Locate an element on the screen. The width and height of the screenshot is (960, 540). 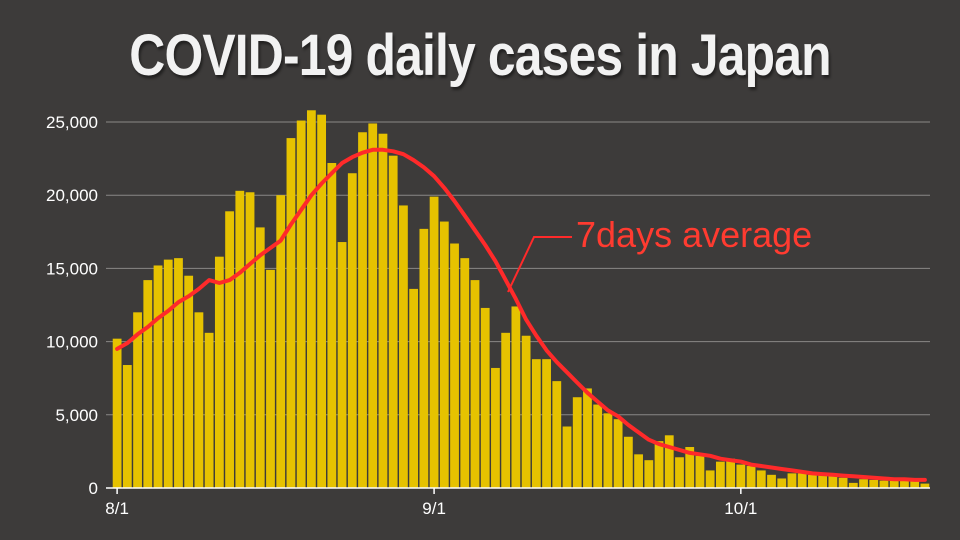
y-tick-label: 15,000 is located at coordinates (72, 268).